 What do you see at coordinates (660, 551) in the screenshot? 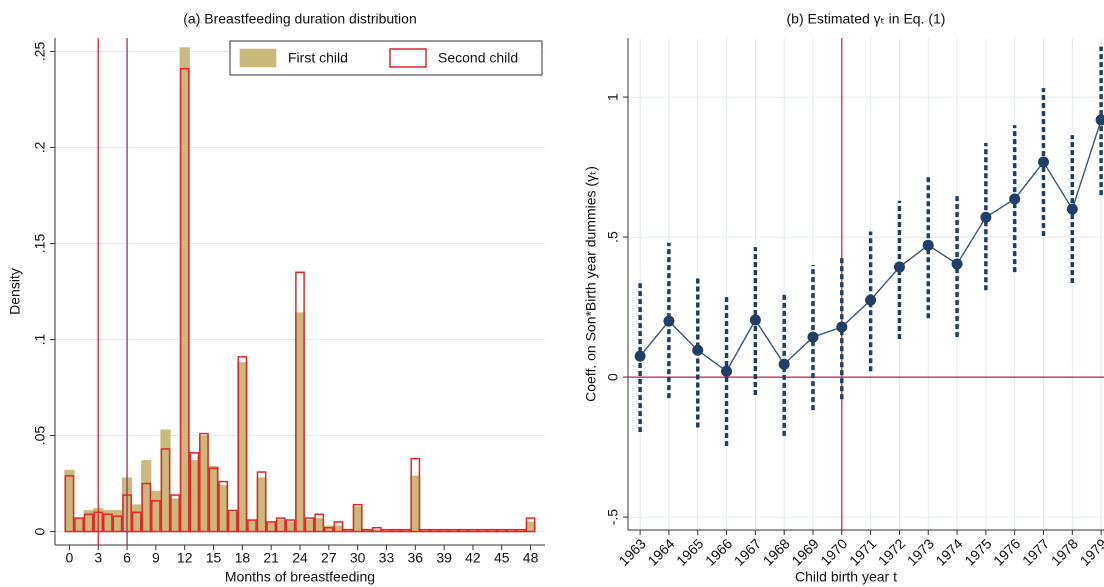
I see `x-tick-label: 1964` at bounding box center [660, 551].